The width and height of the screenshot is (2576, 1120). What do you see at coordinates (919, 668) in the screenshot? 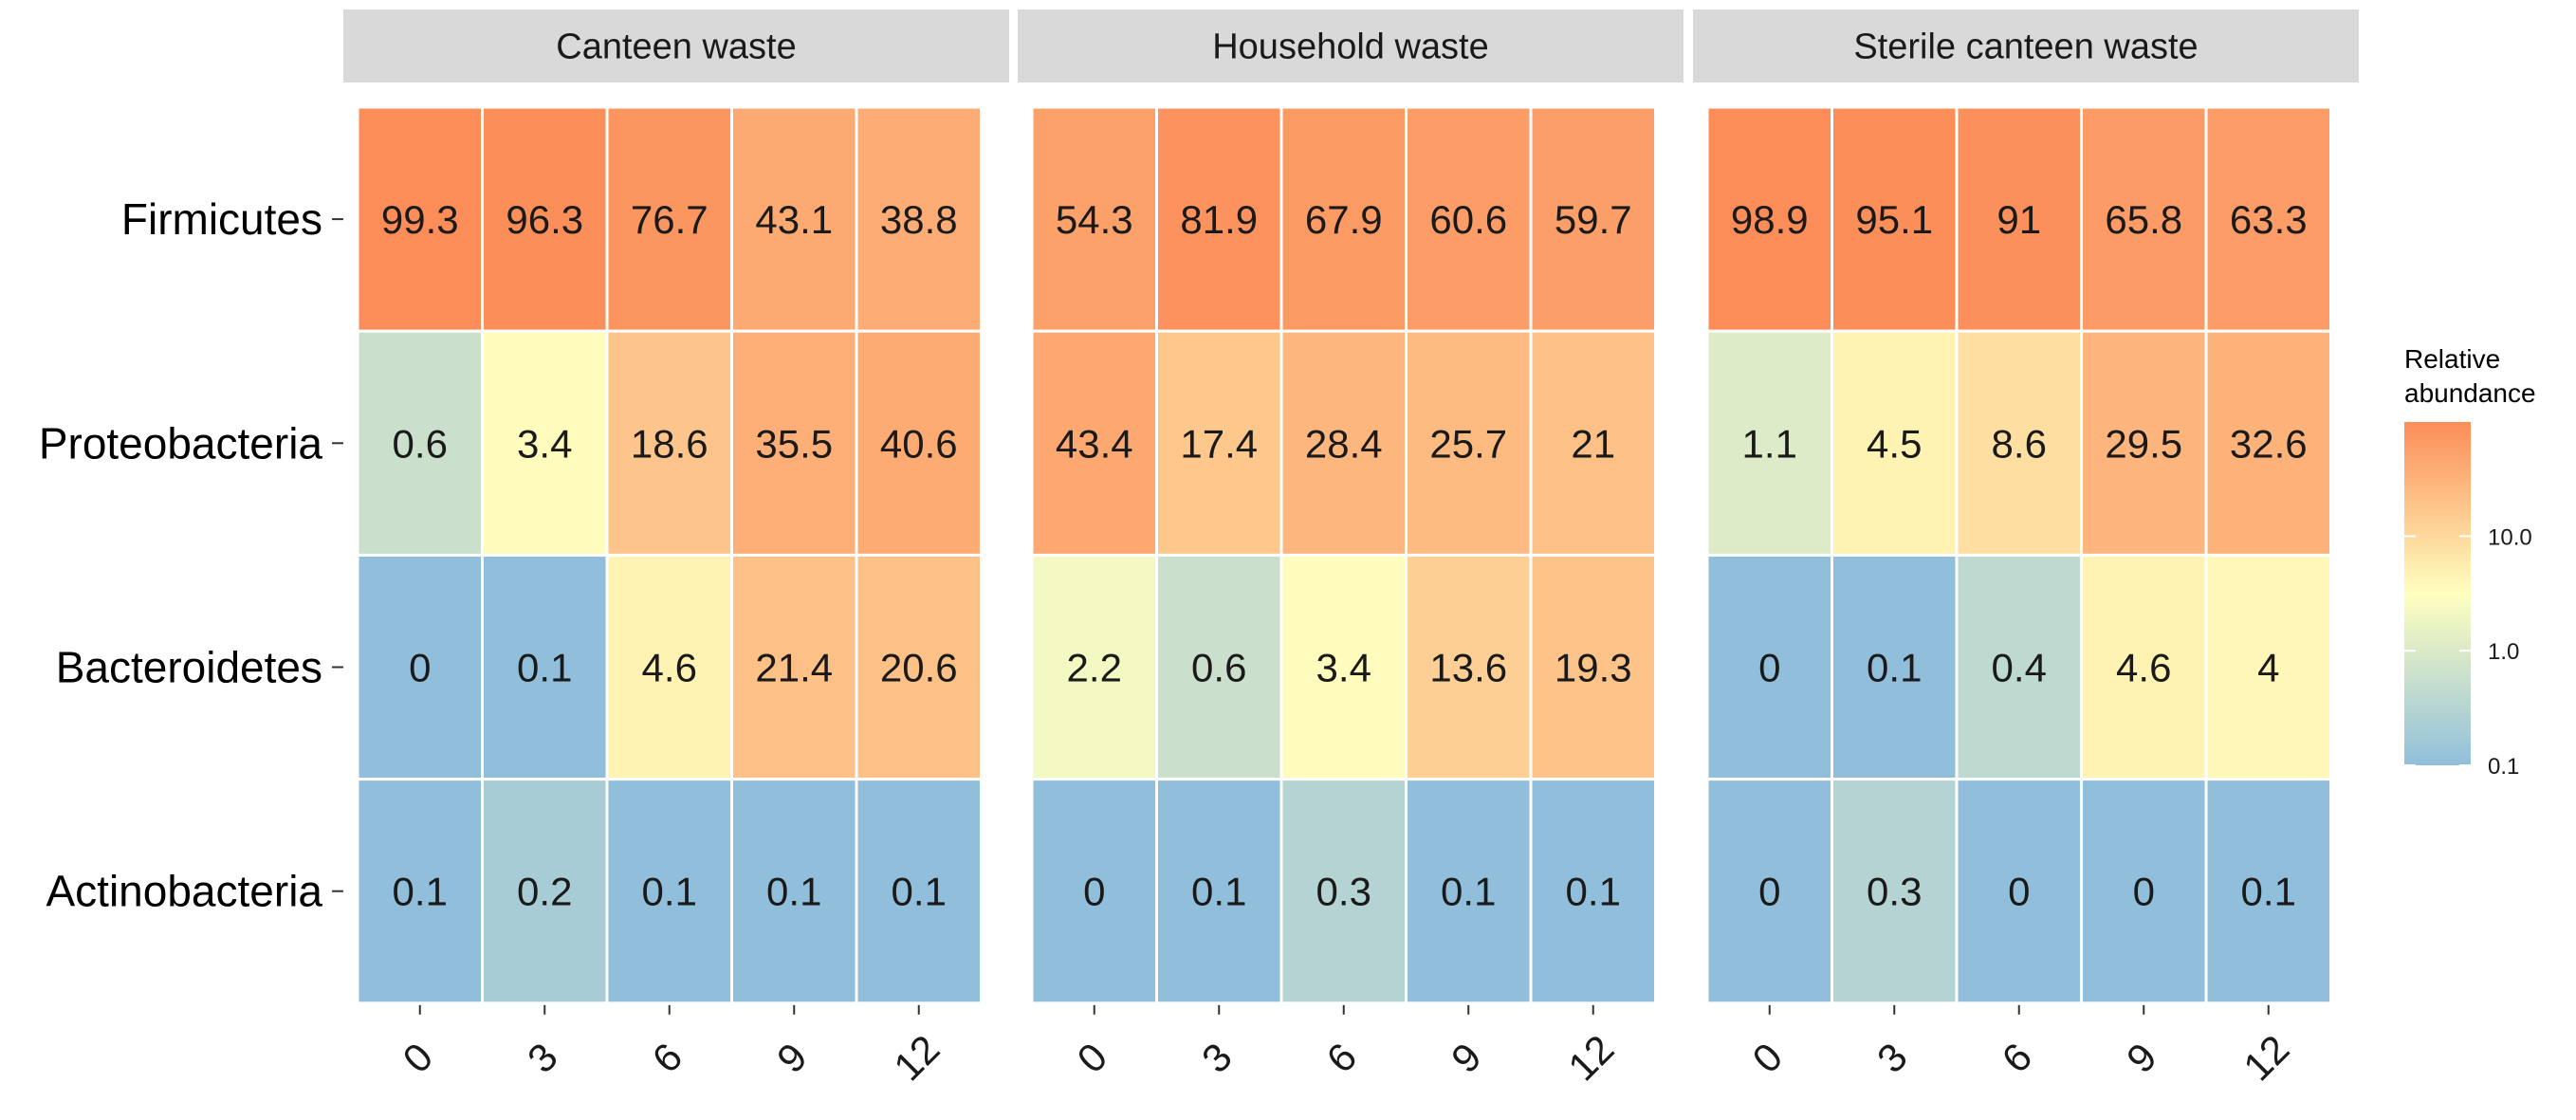
I see `cell-value-label: 20.6` at bounding box center [919, 668].